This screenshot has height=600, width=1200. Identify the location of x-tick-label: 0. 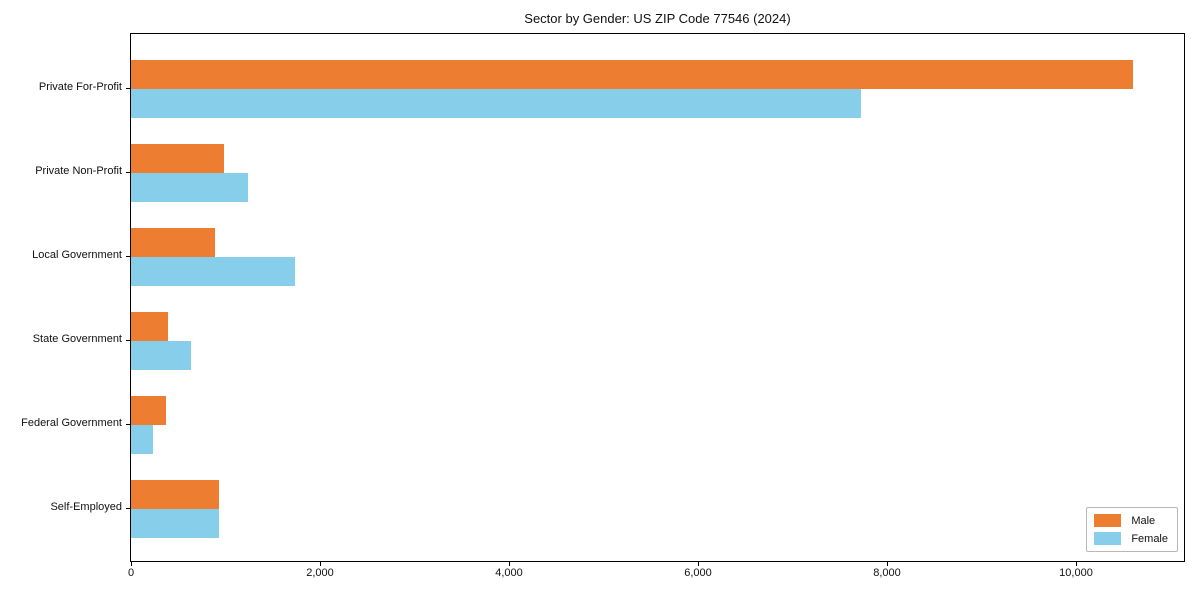
(131, 573).